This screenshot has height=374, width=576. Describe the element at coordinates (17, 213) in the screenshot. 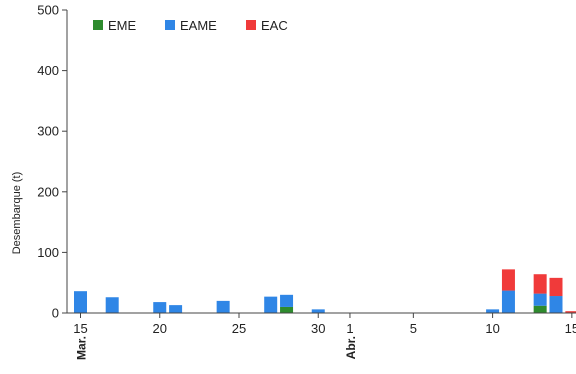

I see `y-axis-label: Desembarque (t)` at that location.